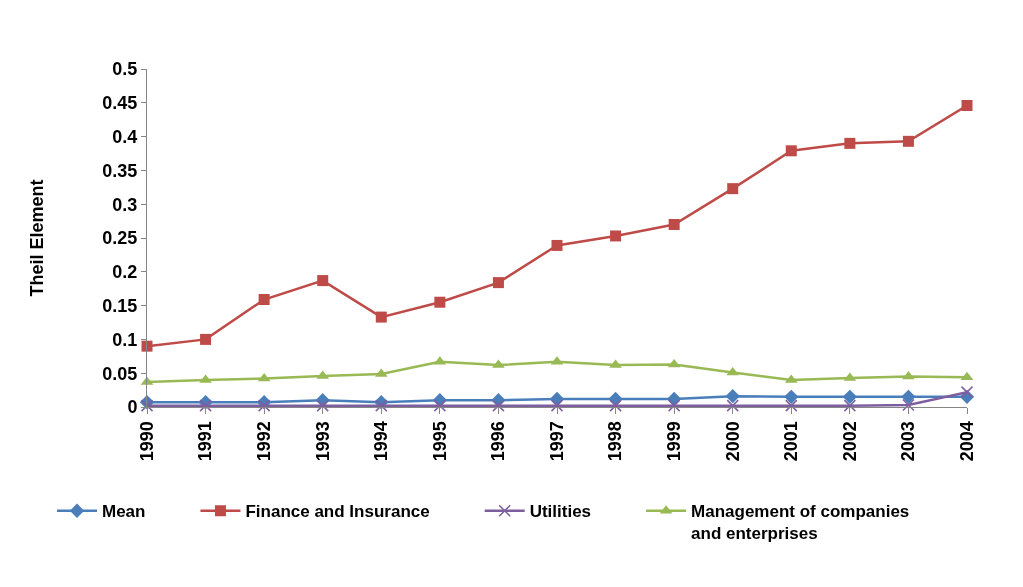  Describe the element at coordinates (120, 238) in the screenshot. I see `y-tick-label: 0.25` at that location.